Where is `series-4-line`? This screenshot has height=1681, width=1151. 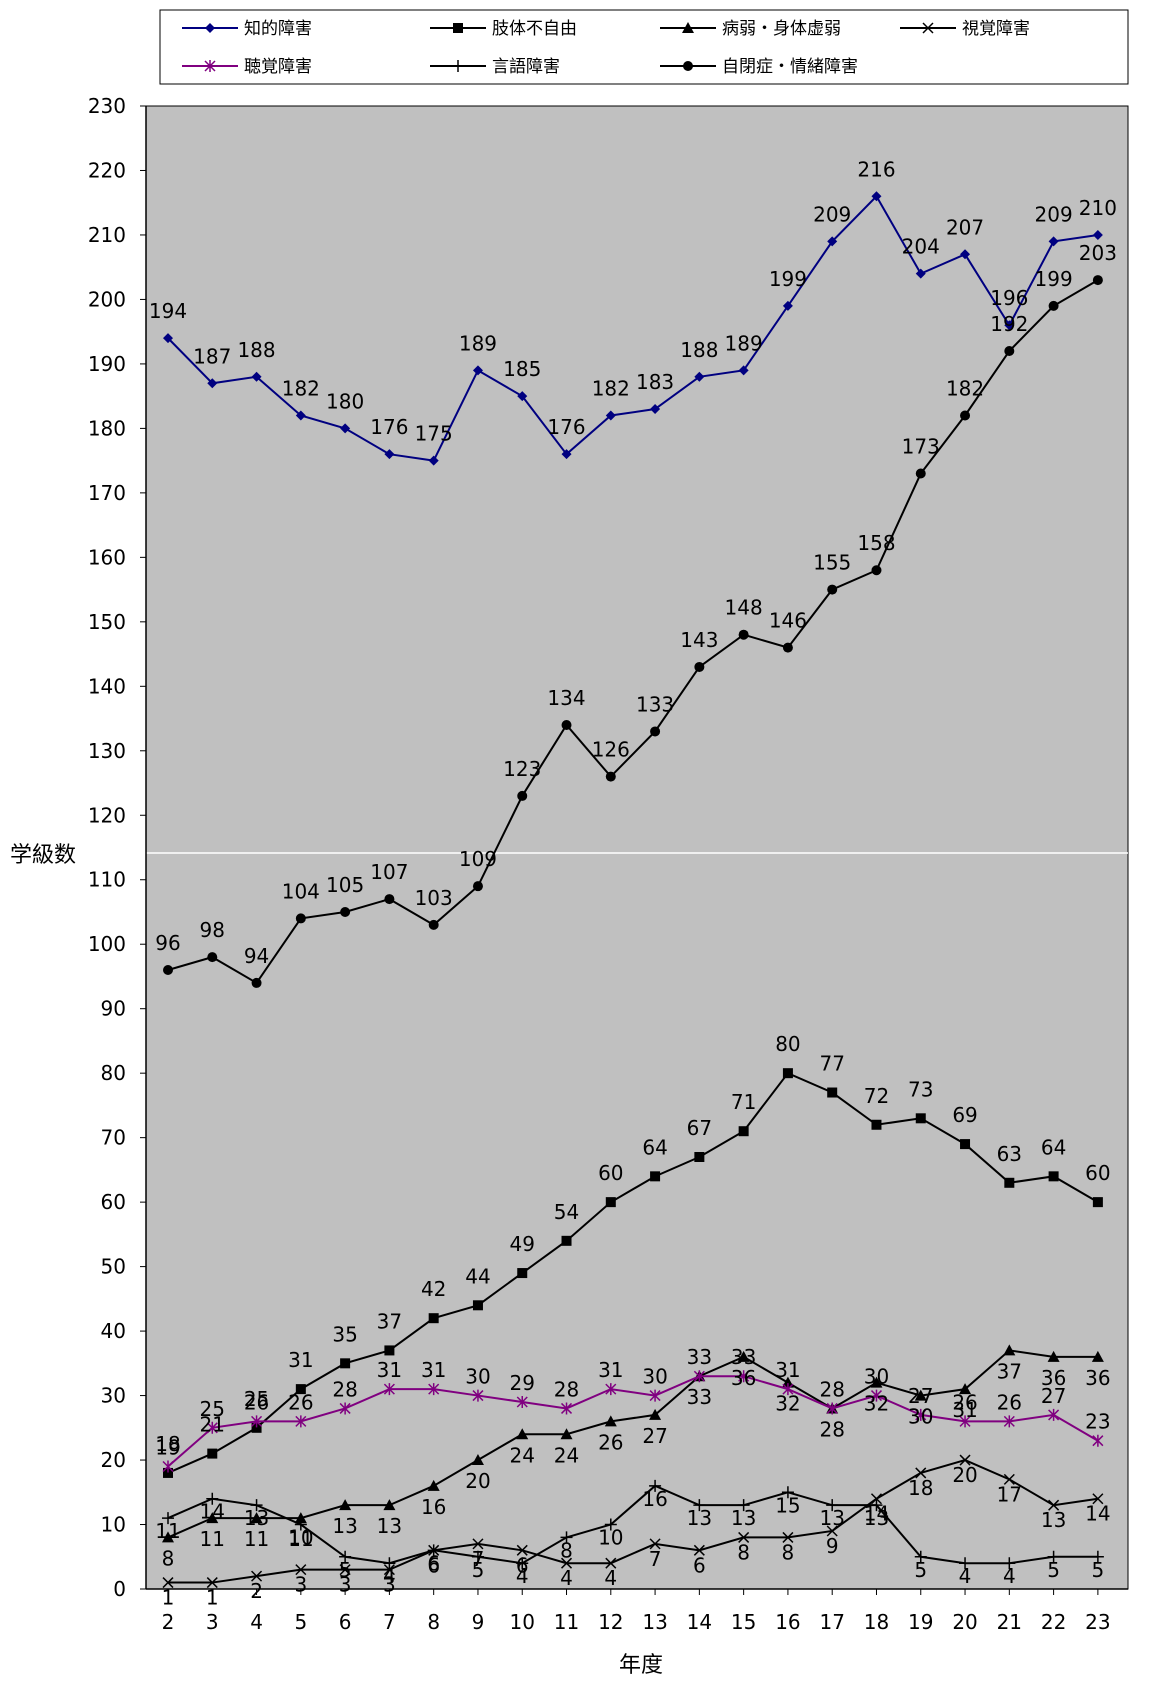 series-4-line is located at coordinates (633, 1521).